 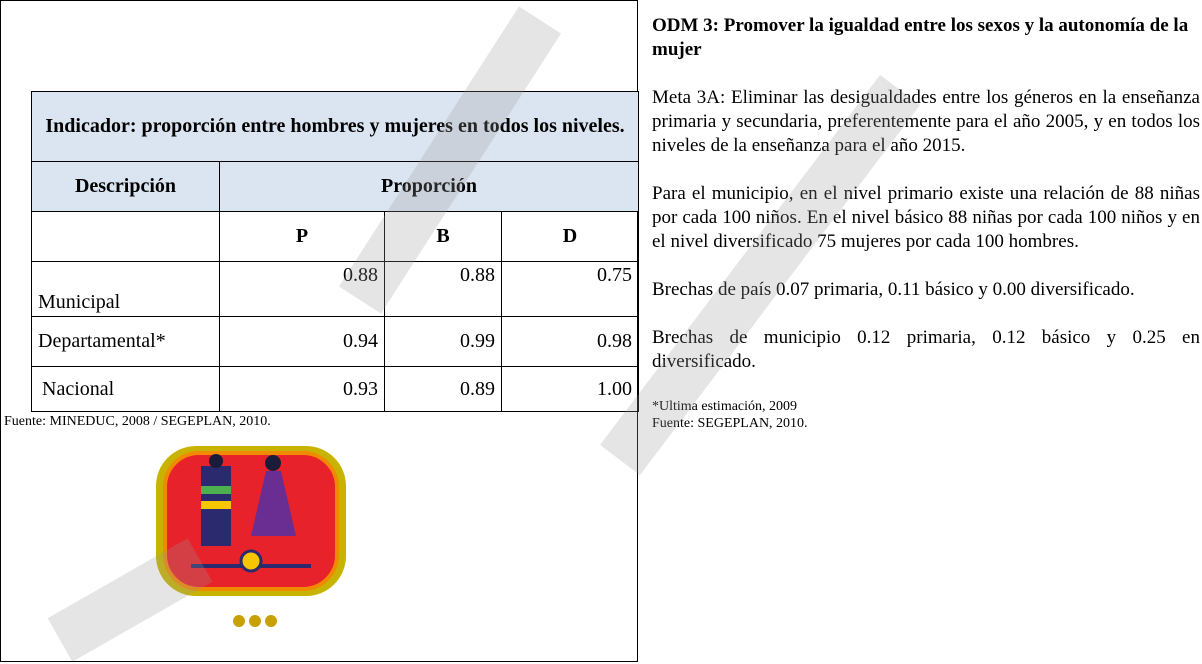 What do you see at coordinates (570, 289) in the screenshot?
I see `value-cell: 0.75` at bounding box center [570, 289].